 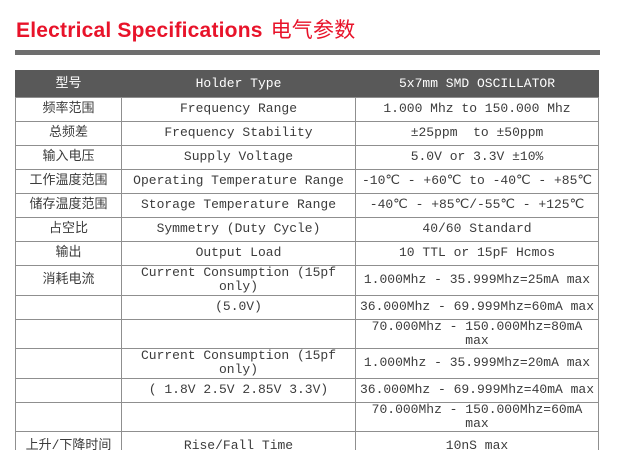 What do you see at coordinates (477, 133) in the screenshot?
I see `cell-spec: ±25ppm to ±50ppm` at bounding box center [477, 133].